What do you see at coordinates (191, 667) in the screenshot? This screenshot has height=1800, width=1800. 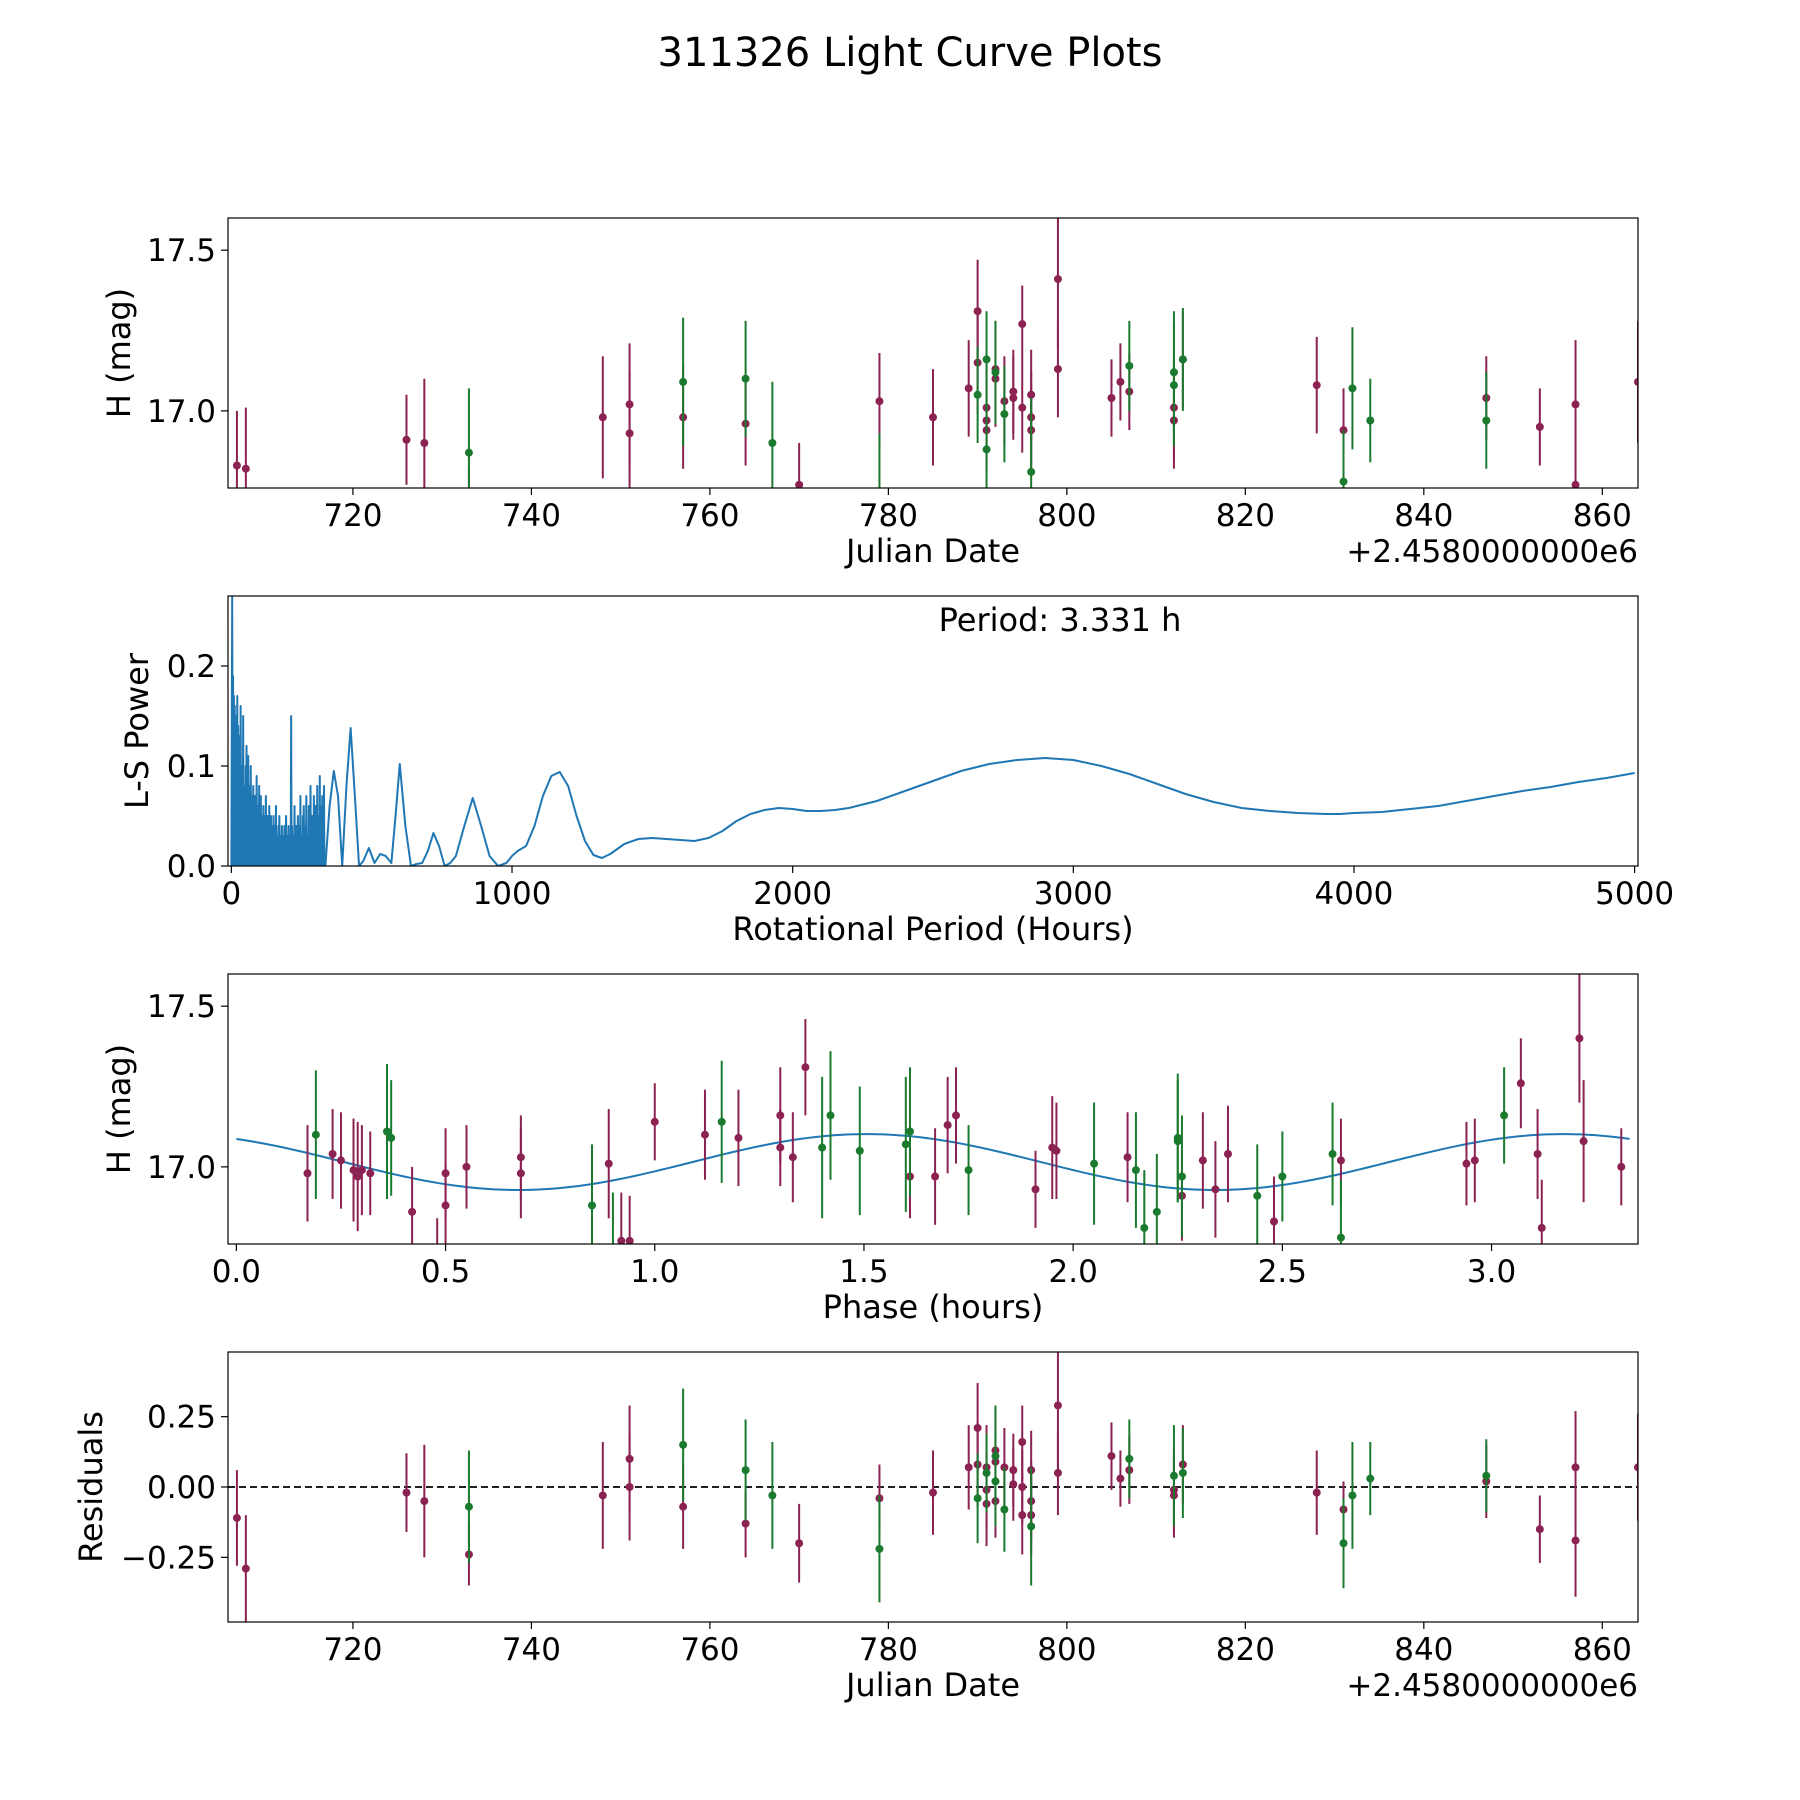 I see `y-tick-label: 0.2` at bounding box center [191, 667].